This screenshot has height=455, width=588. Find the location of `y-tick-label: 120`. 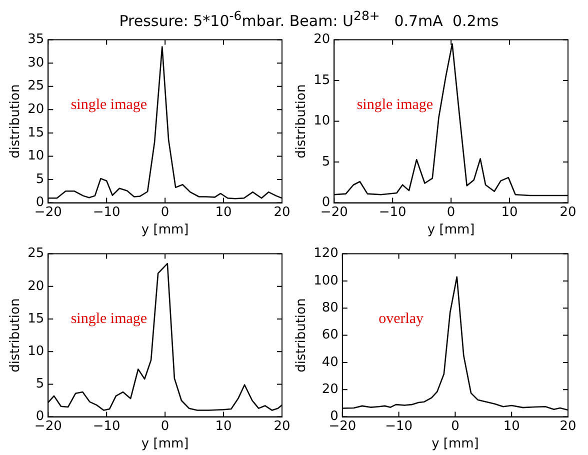

y-tick-label: 120 is located at coordinates (326, 254).